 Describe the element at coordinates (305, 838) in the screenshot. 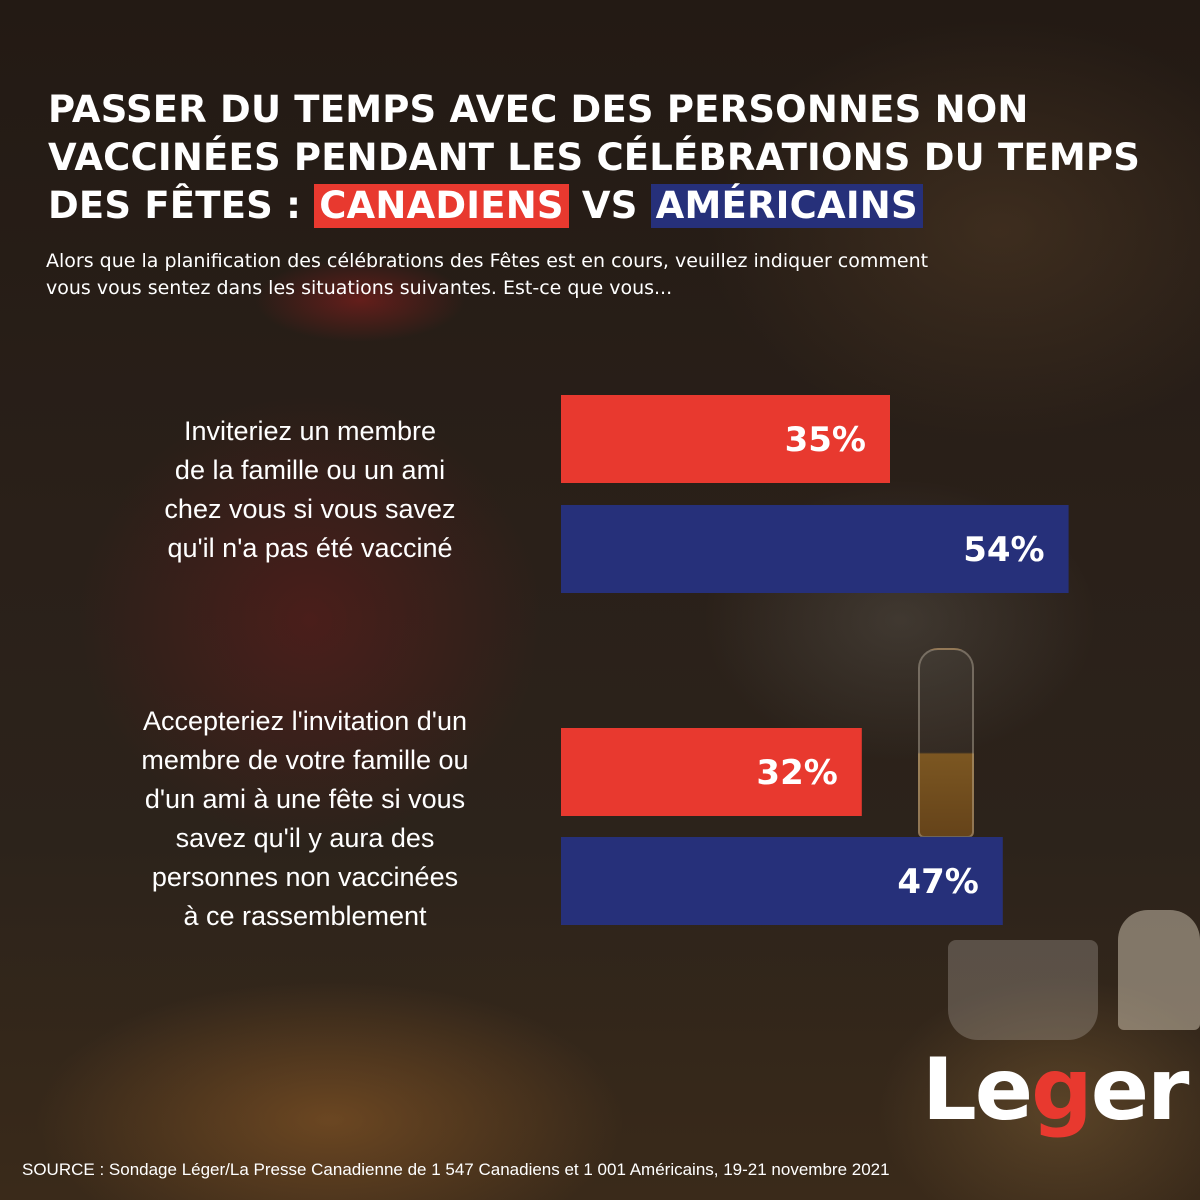

I see `question-2-line: savez qu'il y aura des` at that location.